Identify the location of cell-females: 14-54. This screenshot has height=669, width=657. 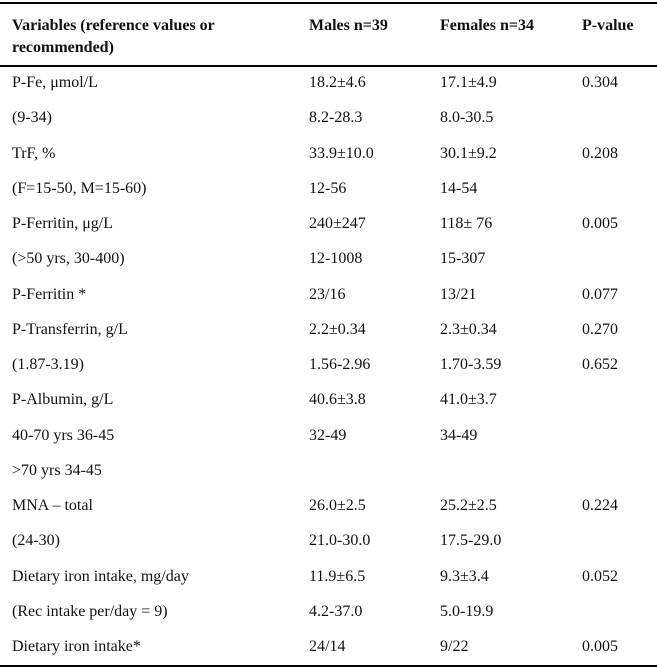
(459, 188).